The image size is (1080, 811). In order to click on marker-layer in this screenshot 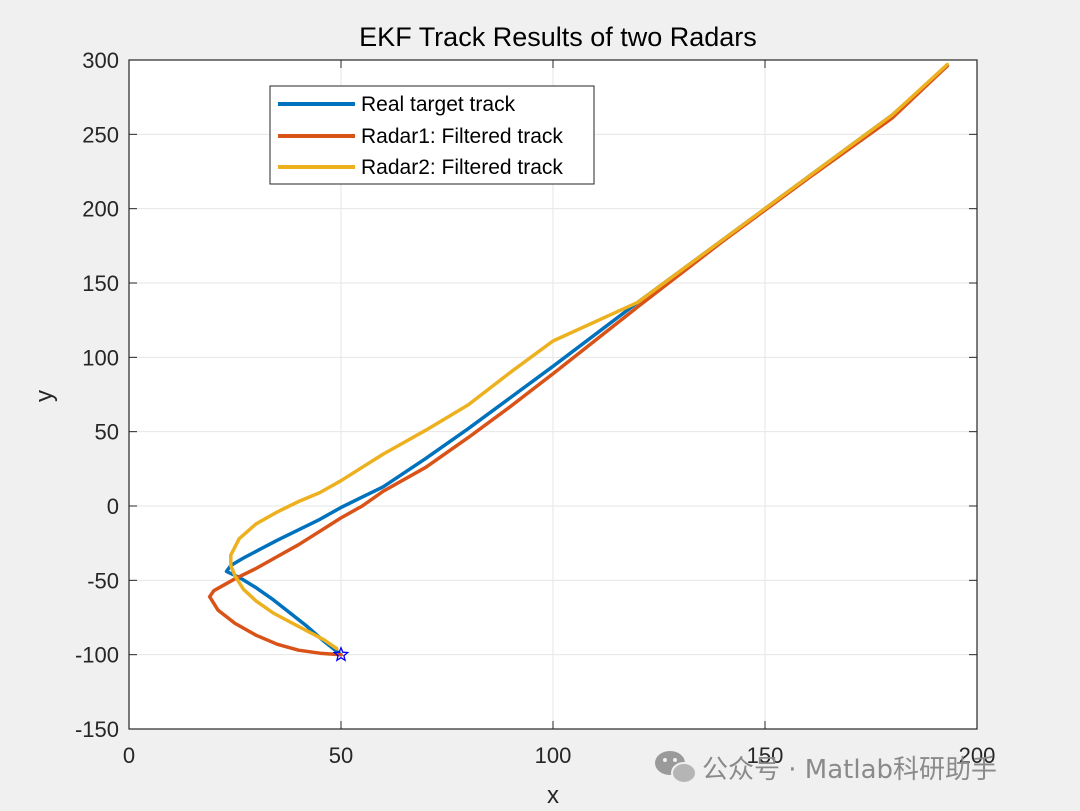, I will do `click(341, 653)`.